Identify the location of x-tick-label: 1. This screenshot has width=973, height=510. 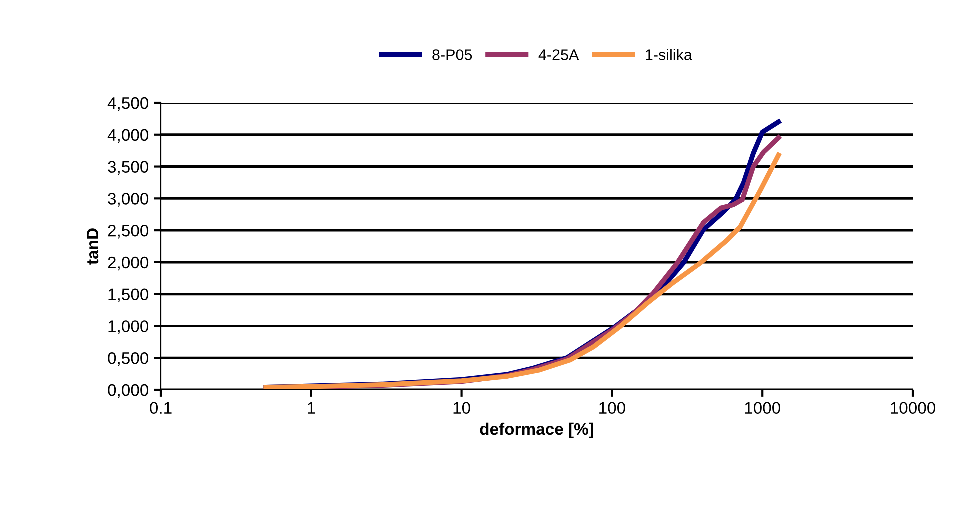
(312, 408).